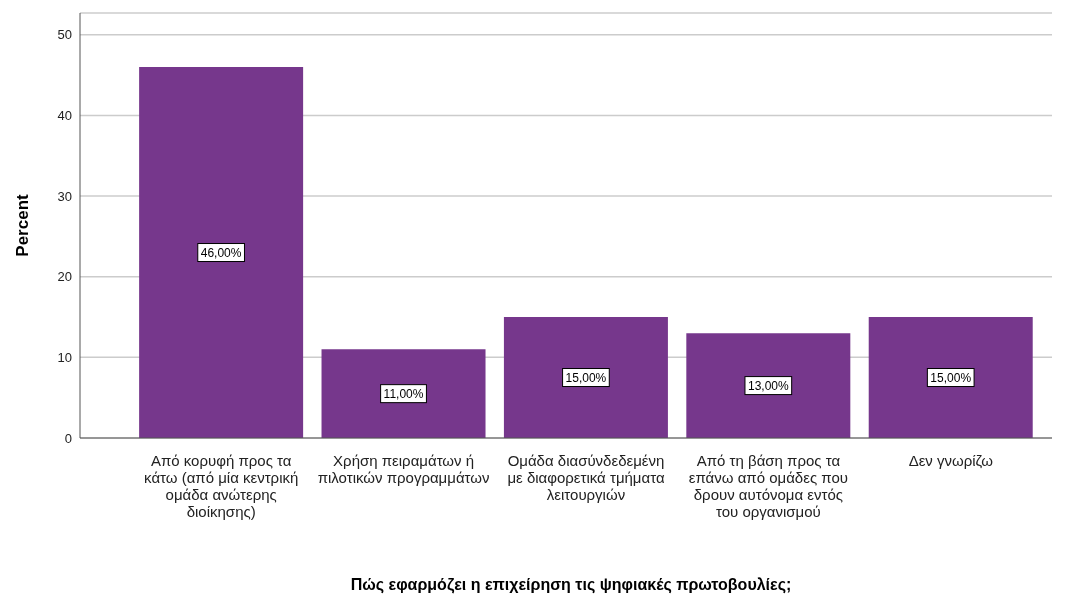 The width and height of the screenshot is (1070, 606). What do you see at coordinates (64, 35) in the screenshot?
I see `y-tick-label: 50` at bounding box center [64, 35].